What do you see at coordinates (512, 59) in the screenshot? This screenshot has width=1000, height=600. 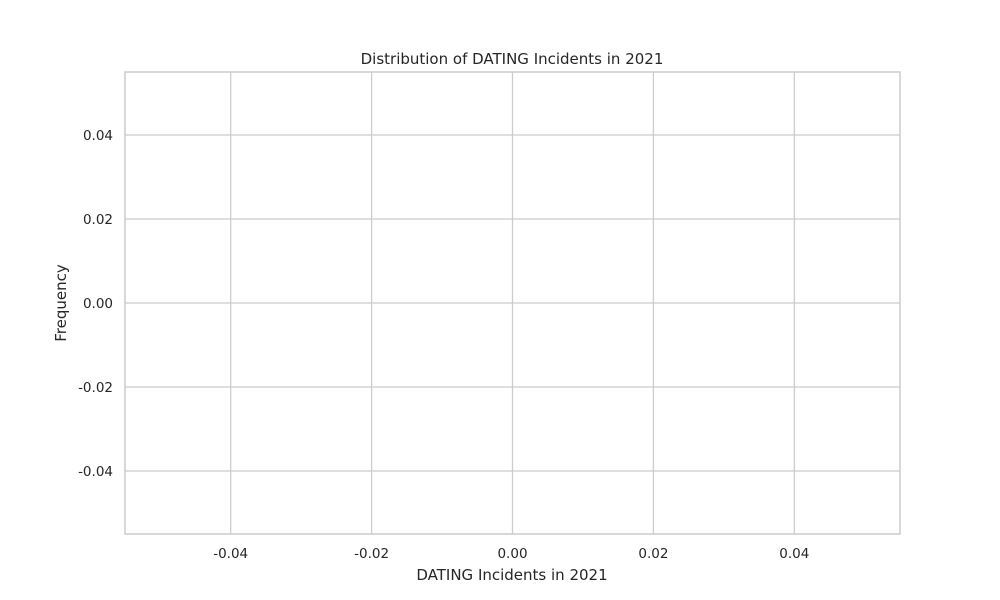 I see `chart-title: Distribution of DATING Incidents in 2021` at bounding box center [512, 59].